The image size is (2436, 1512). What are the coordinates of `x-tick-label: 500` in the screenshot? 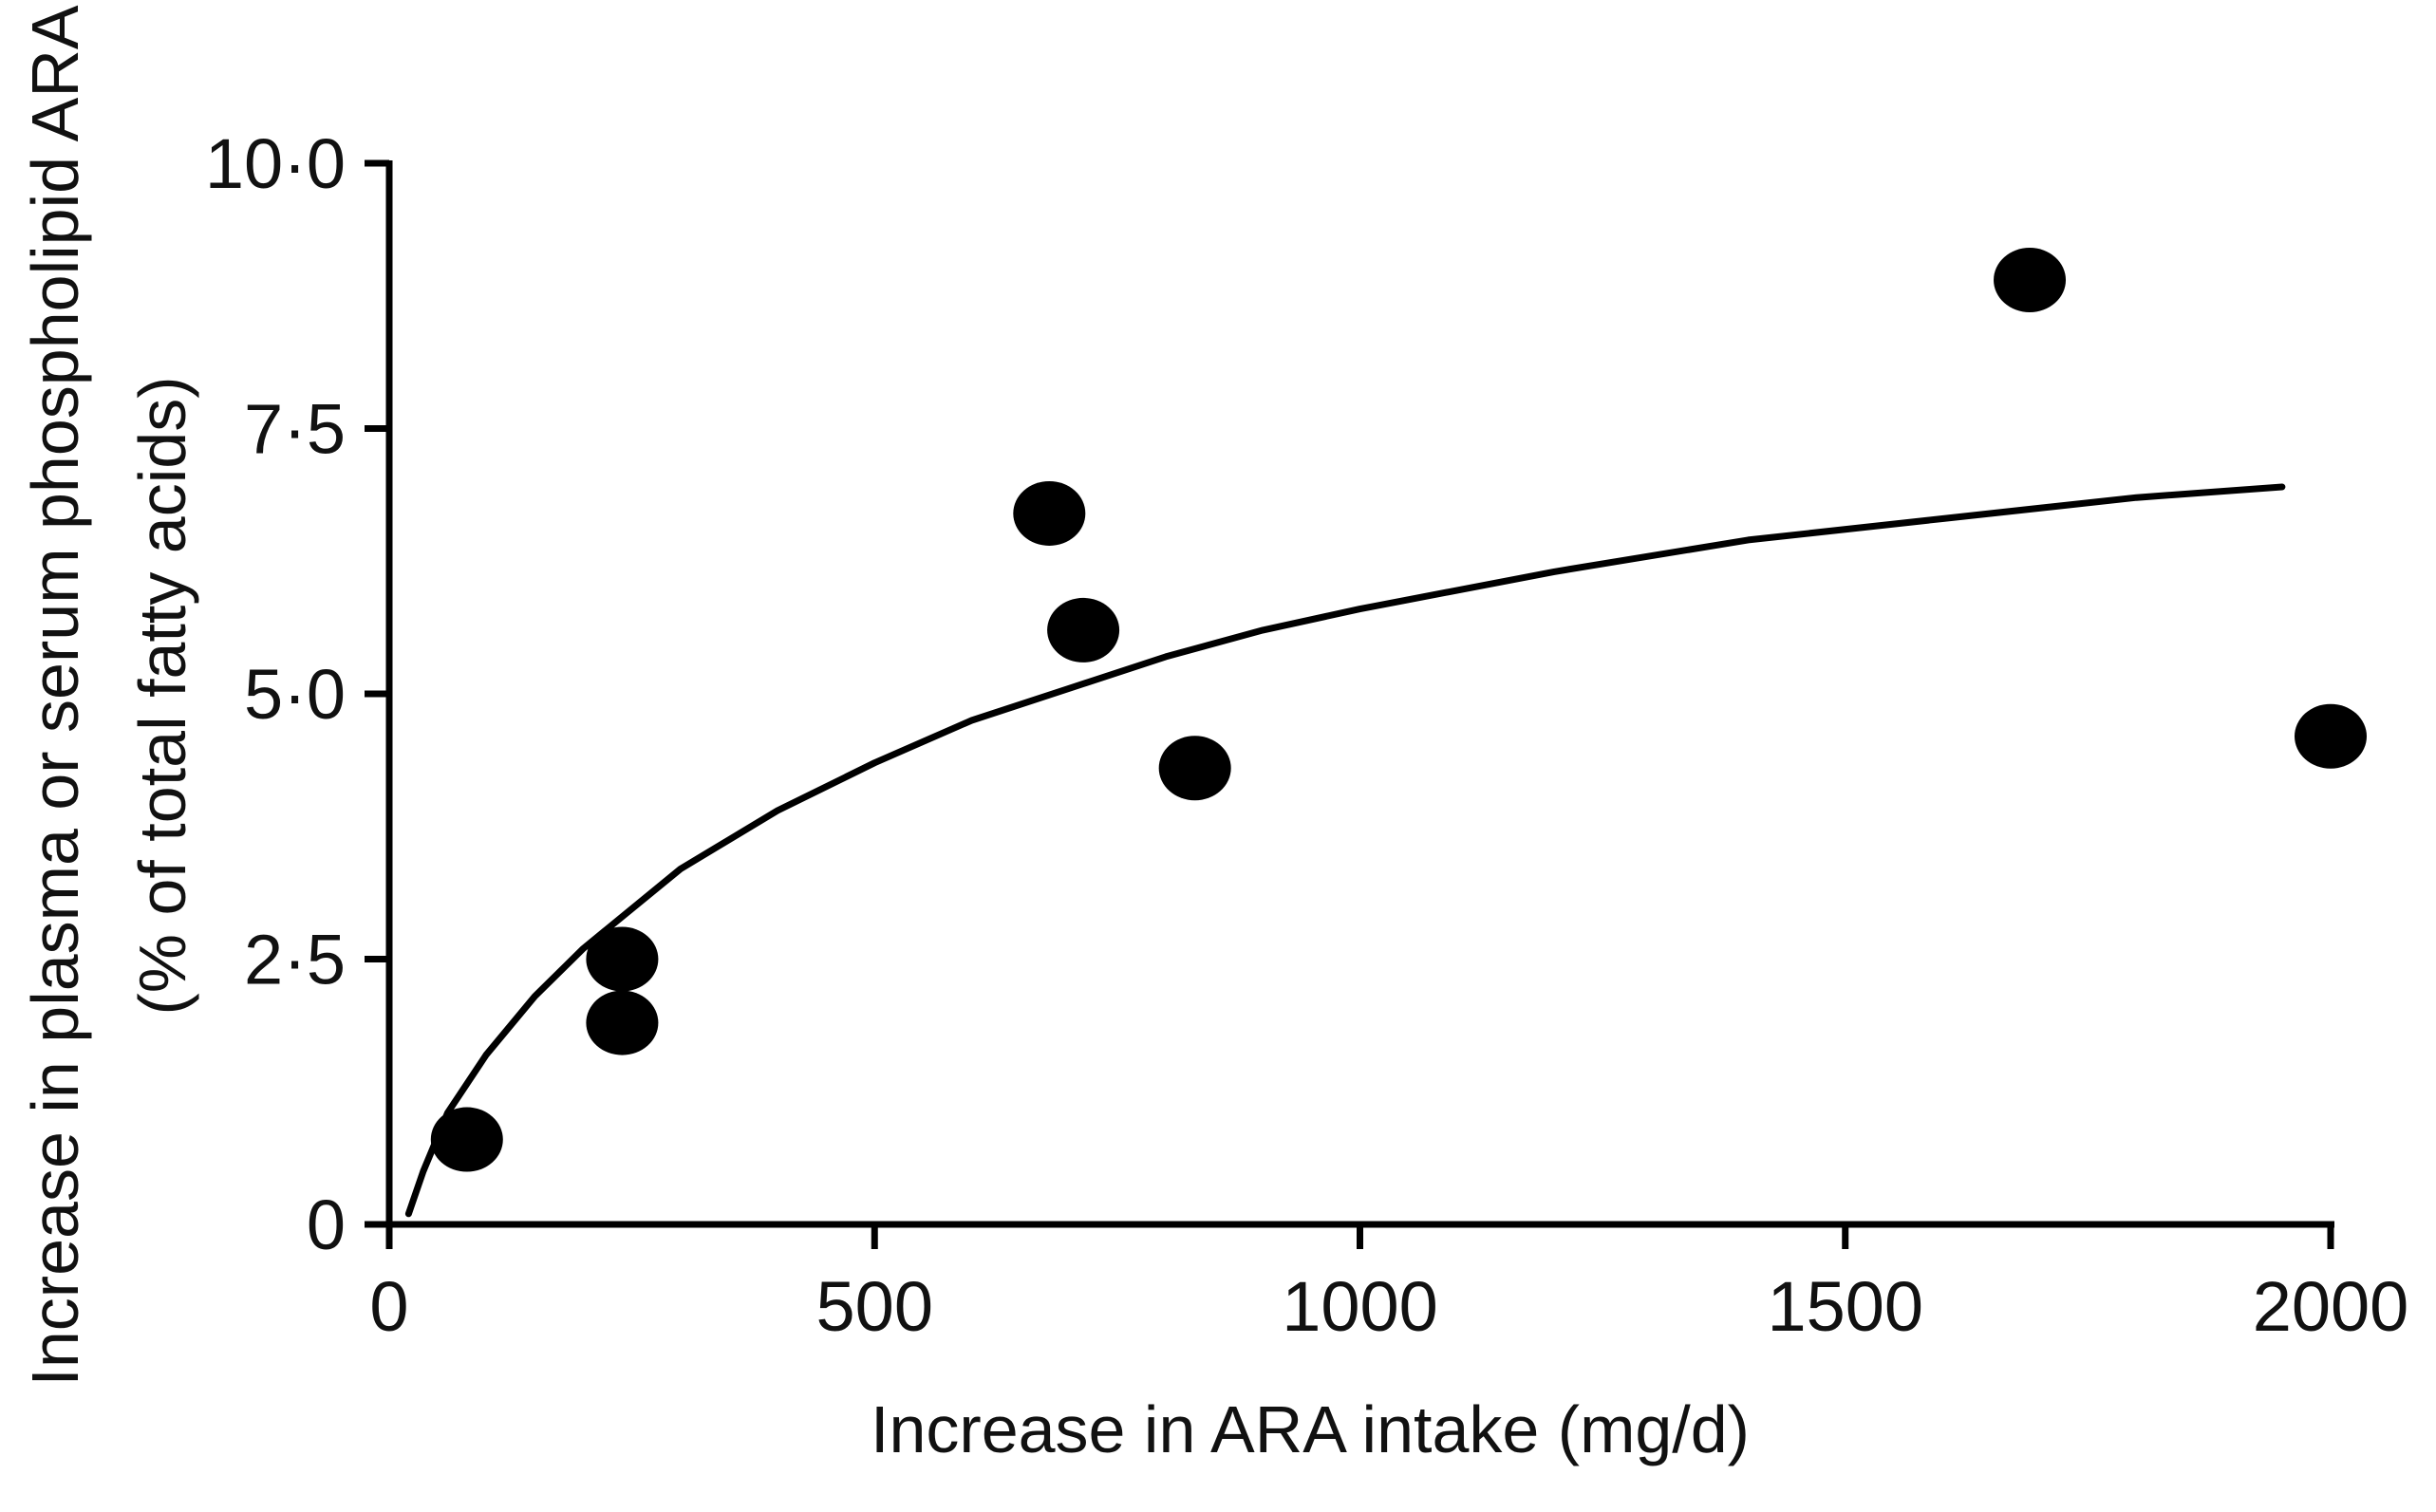 It's located at (875, 1307).